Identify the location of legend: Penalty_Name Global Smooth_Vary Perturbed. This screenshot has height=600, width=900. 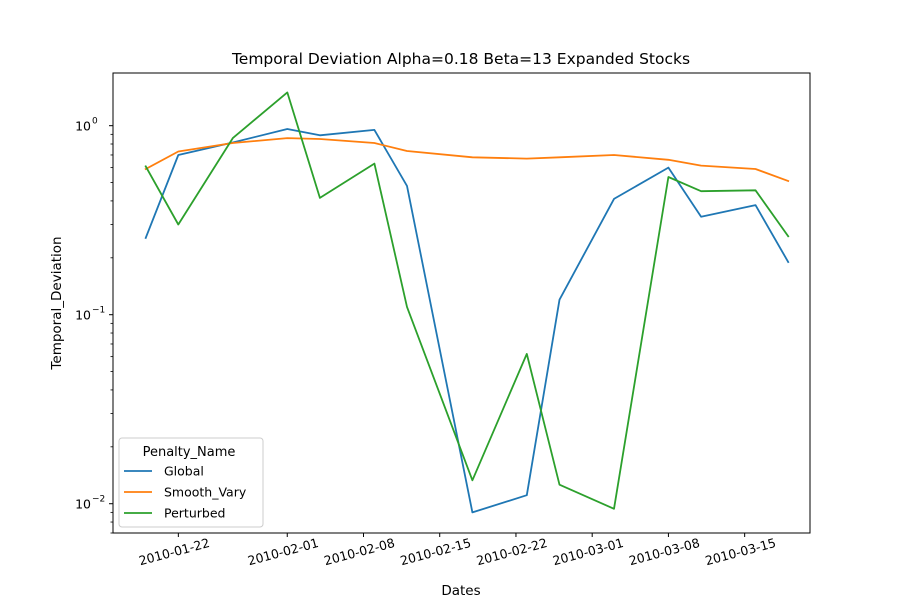
(191, 482).